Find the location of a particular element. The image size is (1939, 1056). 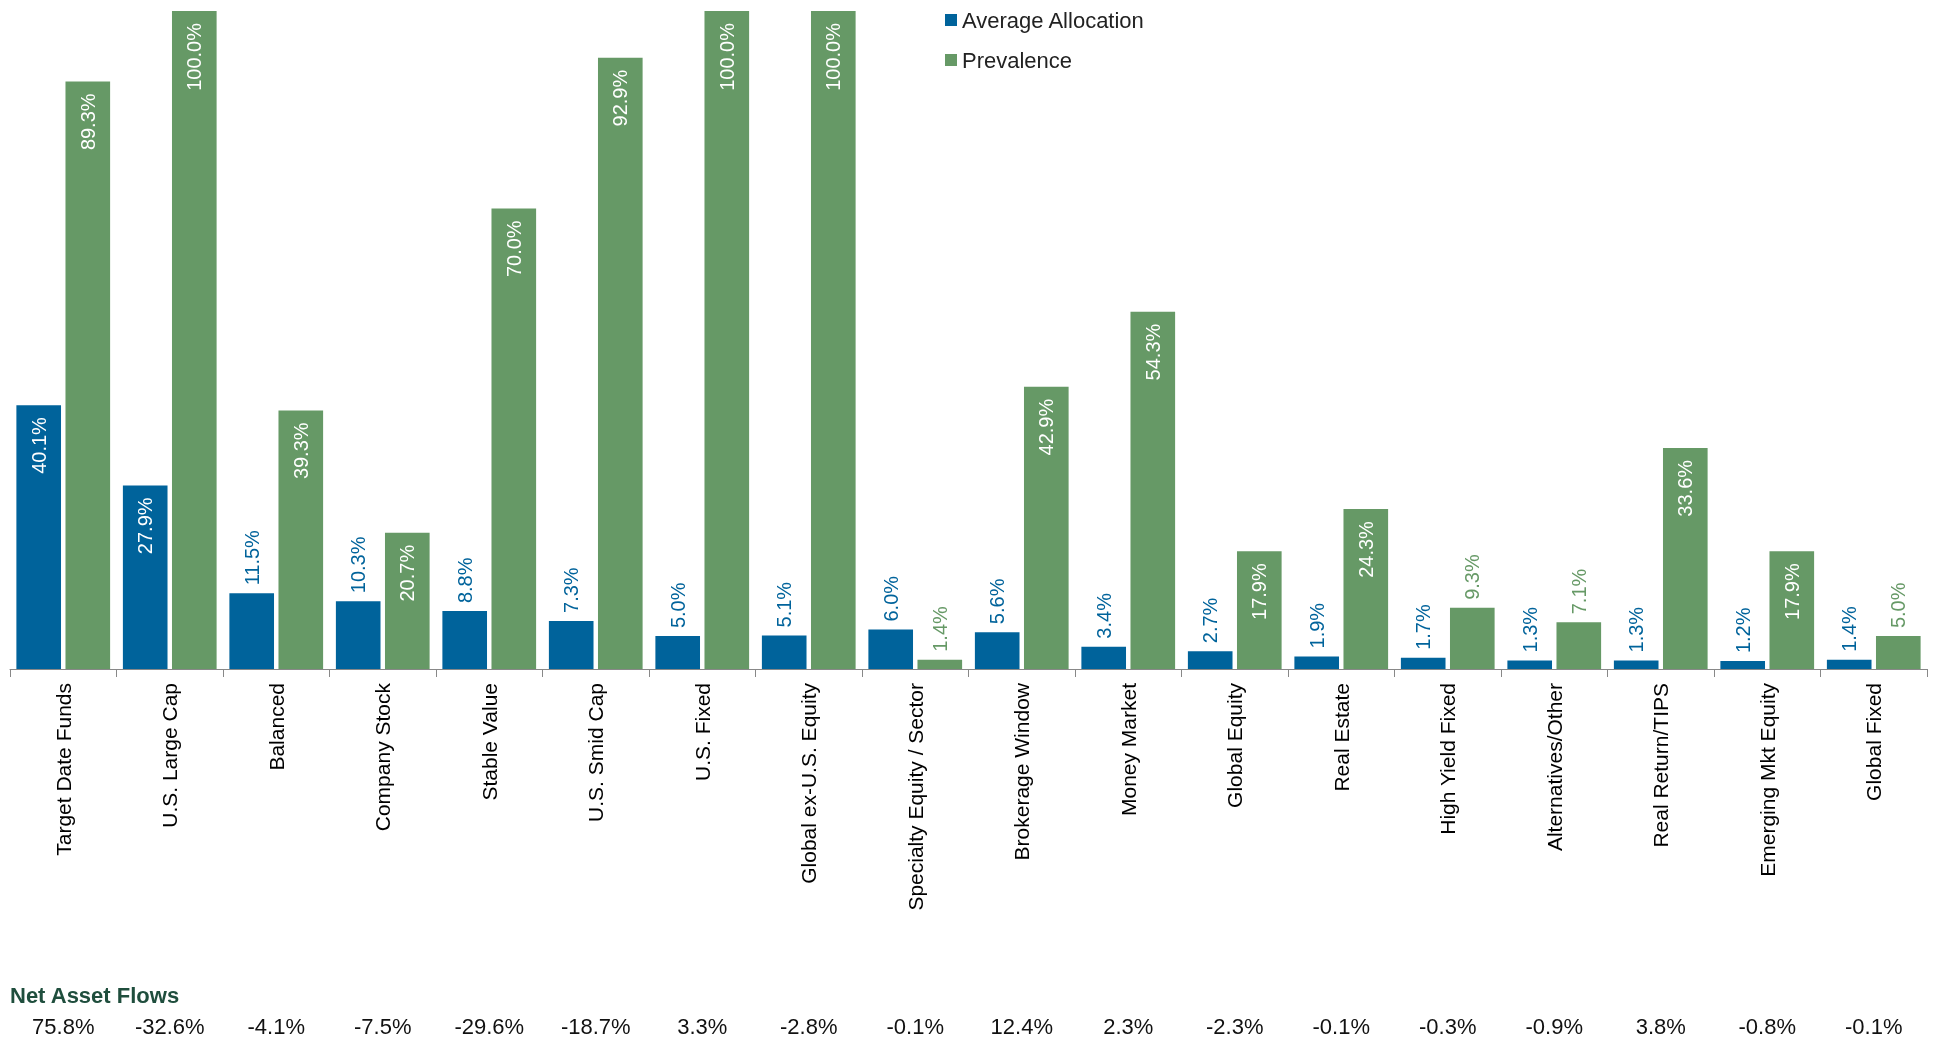

x-tick-label: Emerging Mkt Equity is located at coordinates (1767, 779).